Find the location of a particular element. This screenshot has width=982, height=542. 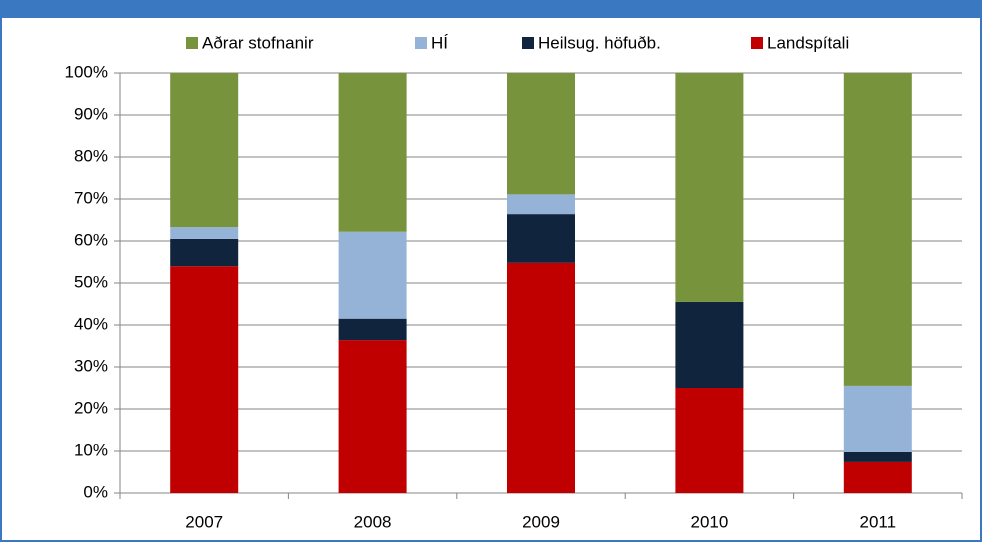

x-tick-label: 2009 is located at coordinates (541, 521).